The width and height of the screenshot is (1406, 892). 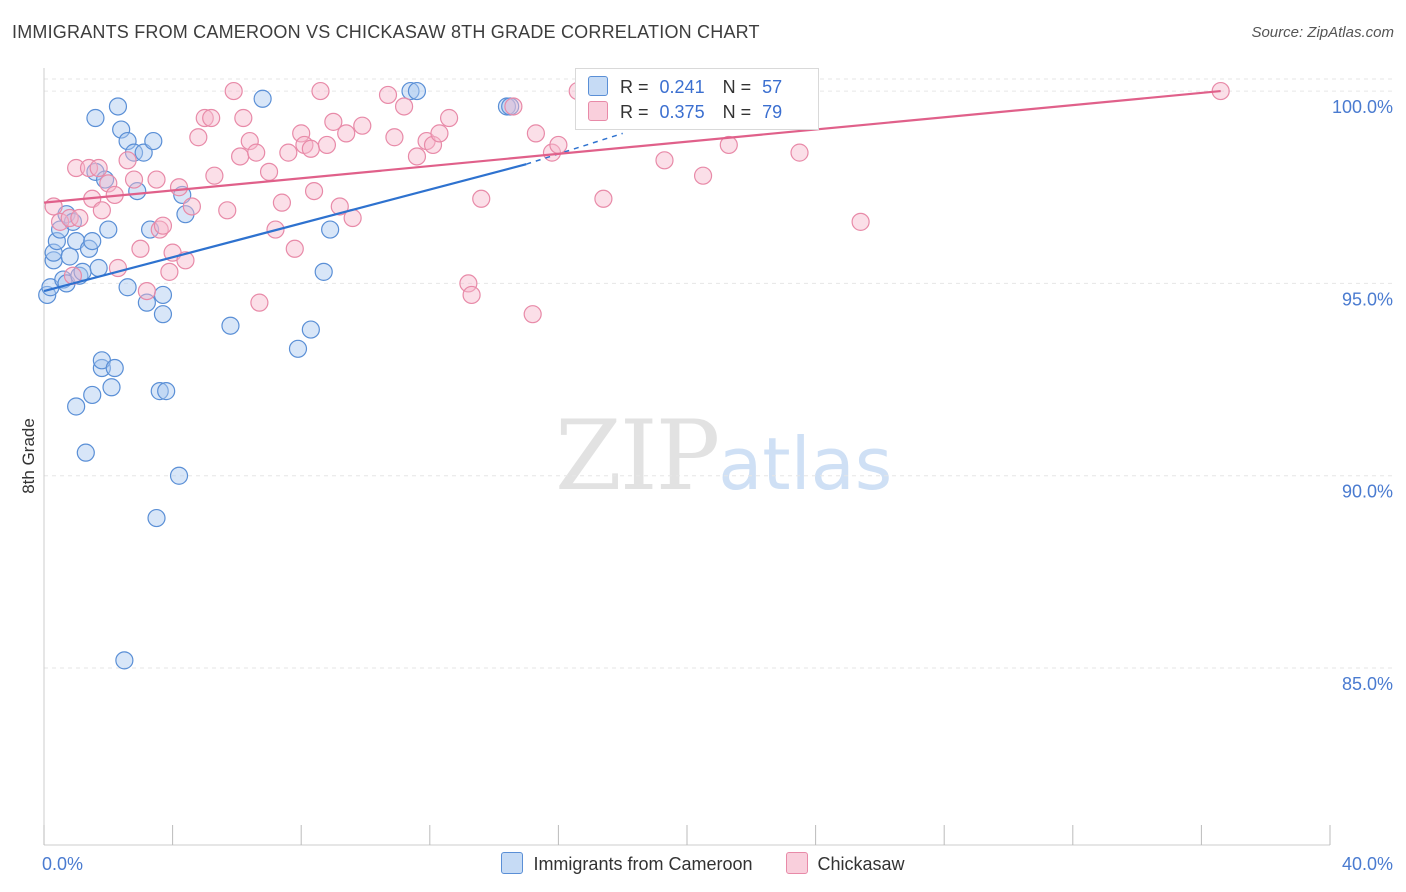 What do you see at coordinates (643, 864) in the screenshot?
I see `legend-label-cameroon: Immigrants from Cameroon` at bounding box center [643, 864].